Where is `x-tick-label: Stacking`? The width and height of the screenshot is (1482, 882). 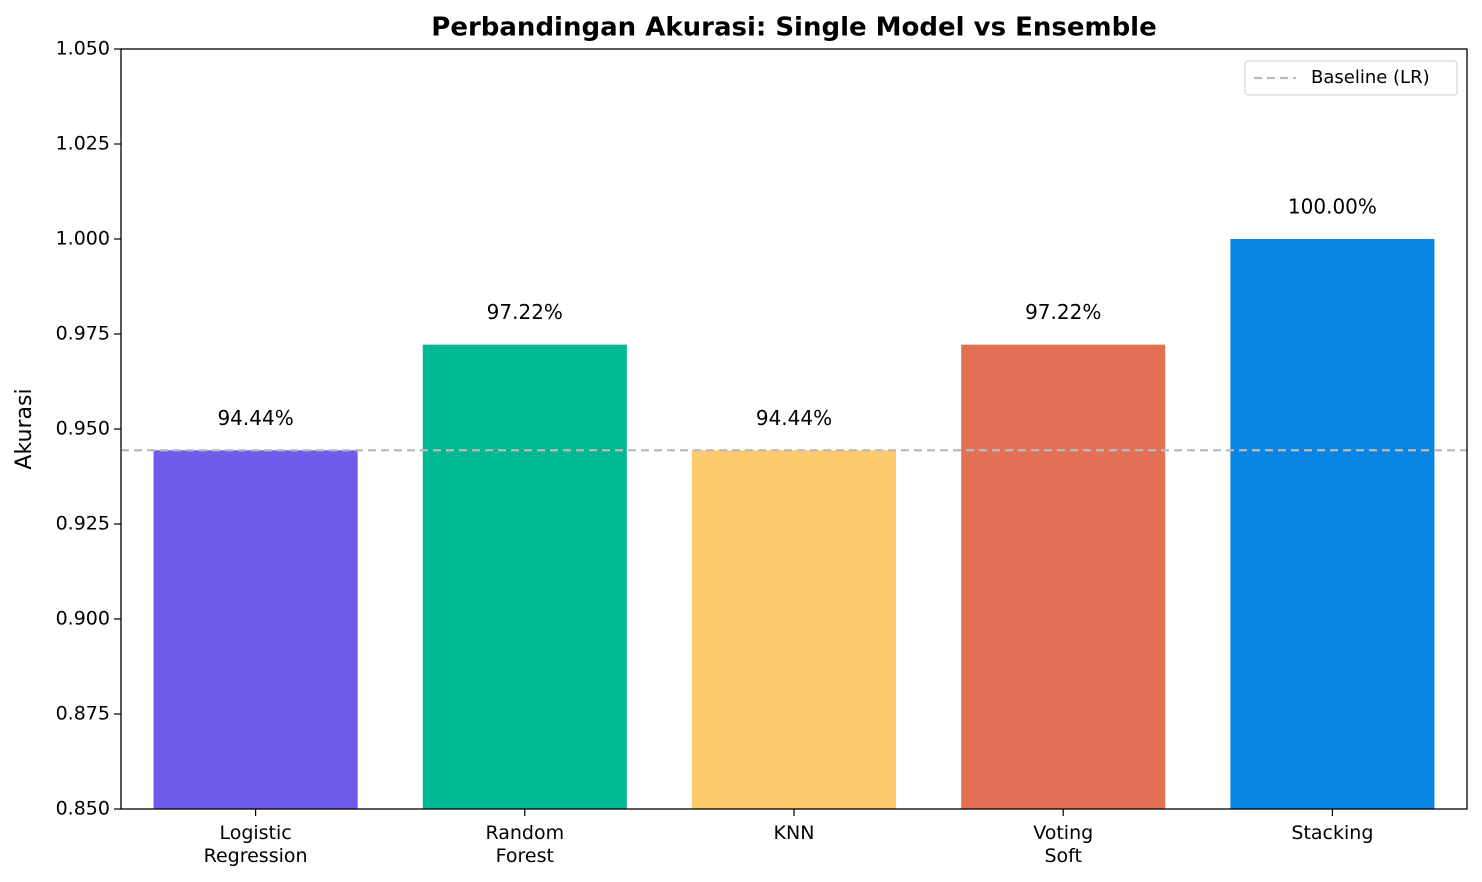
x-tick-label: Stacking is located at coordinates (1332, 833).